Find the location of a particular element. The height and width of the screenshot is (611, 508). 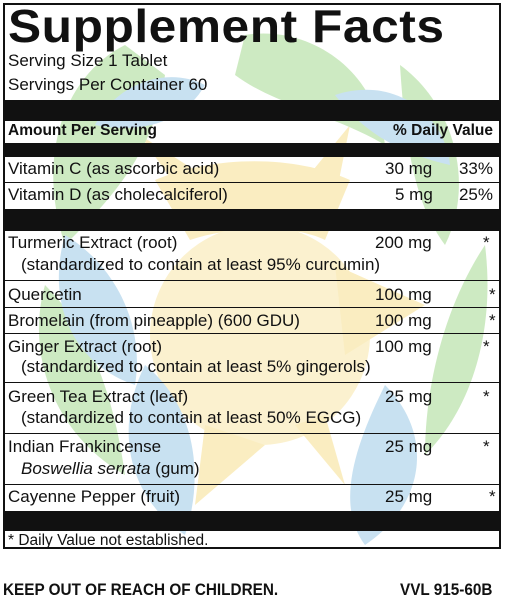

ingredient-name: Ginger Extract (root) is located at coordinates (85, 346).